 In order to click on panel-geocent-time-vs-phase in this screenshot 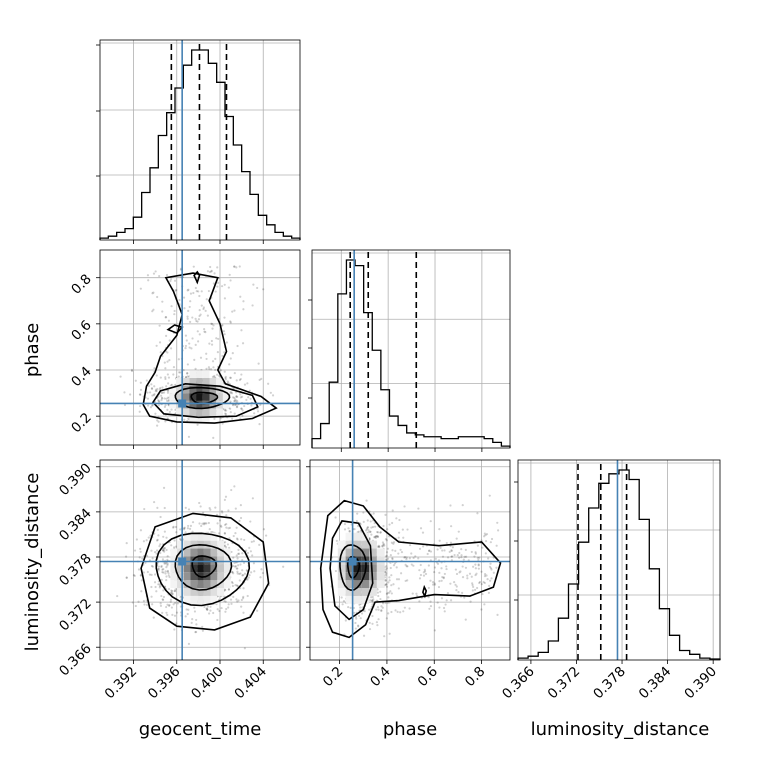, I will do `click(200, 347)`.